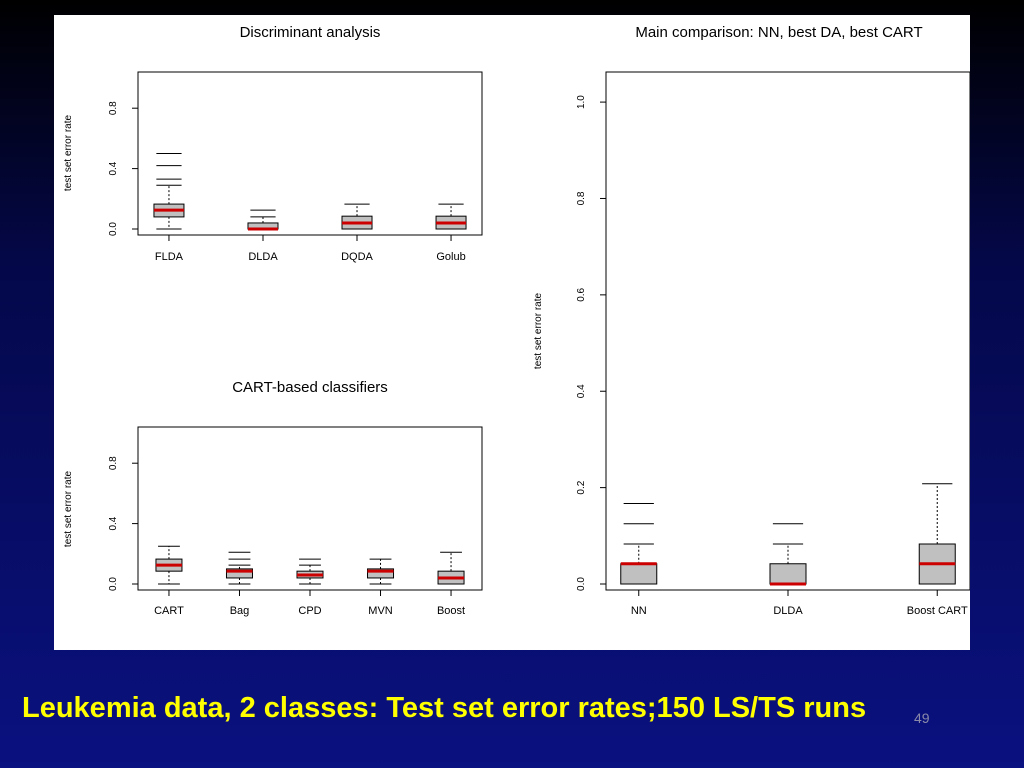 This screenshot has width=1024, height=768. Describe the element at coordinates (581, 294) in the screenshot. I see `y-tick-label: 0.6` at that location.